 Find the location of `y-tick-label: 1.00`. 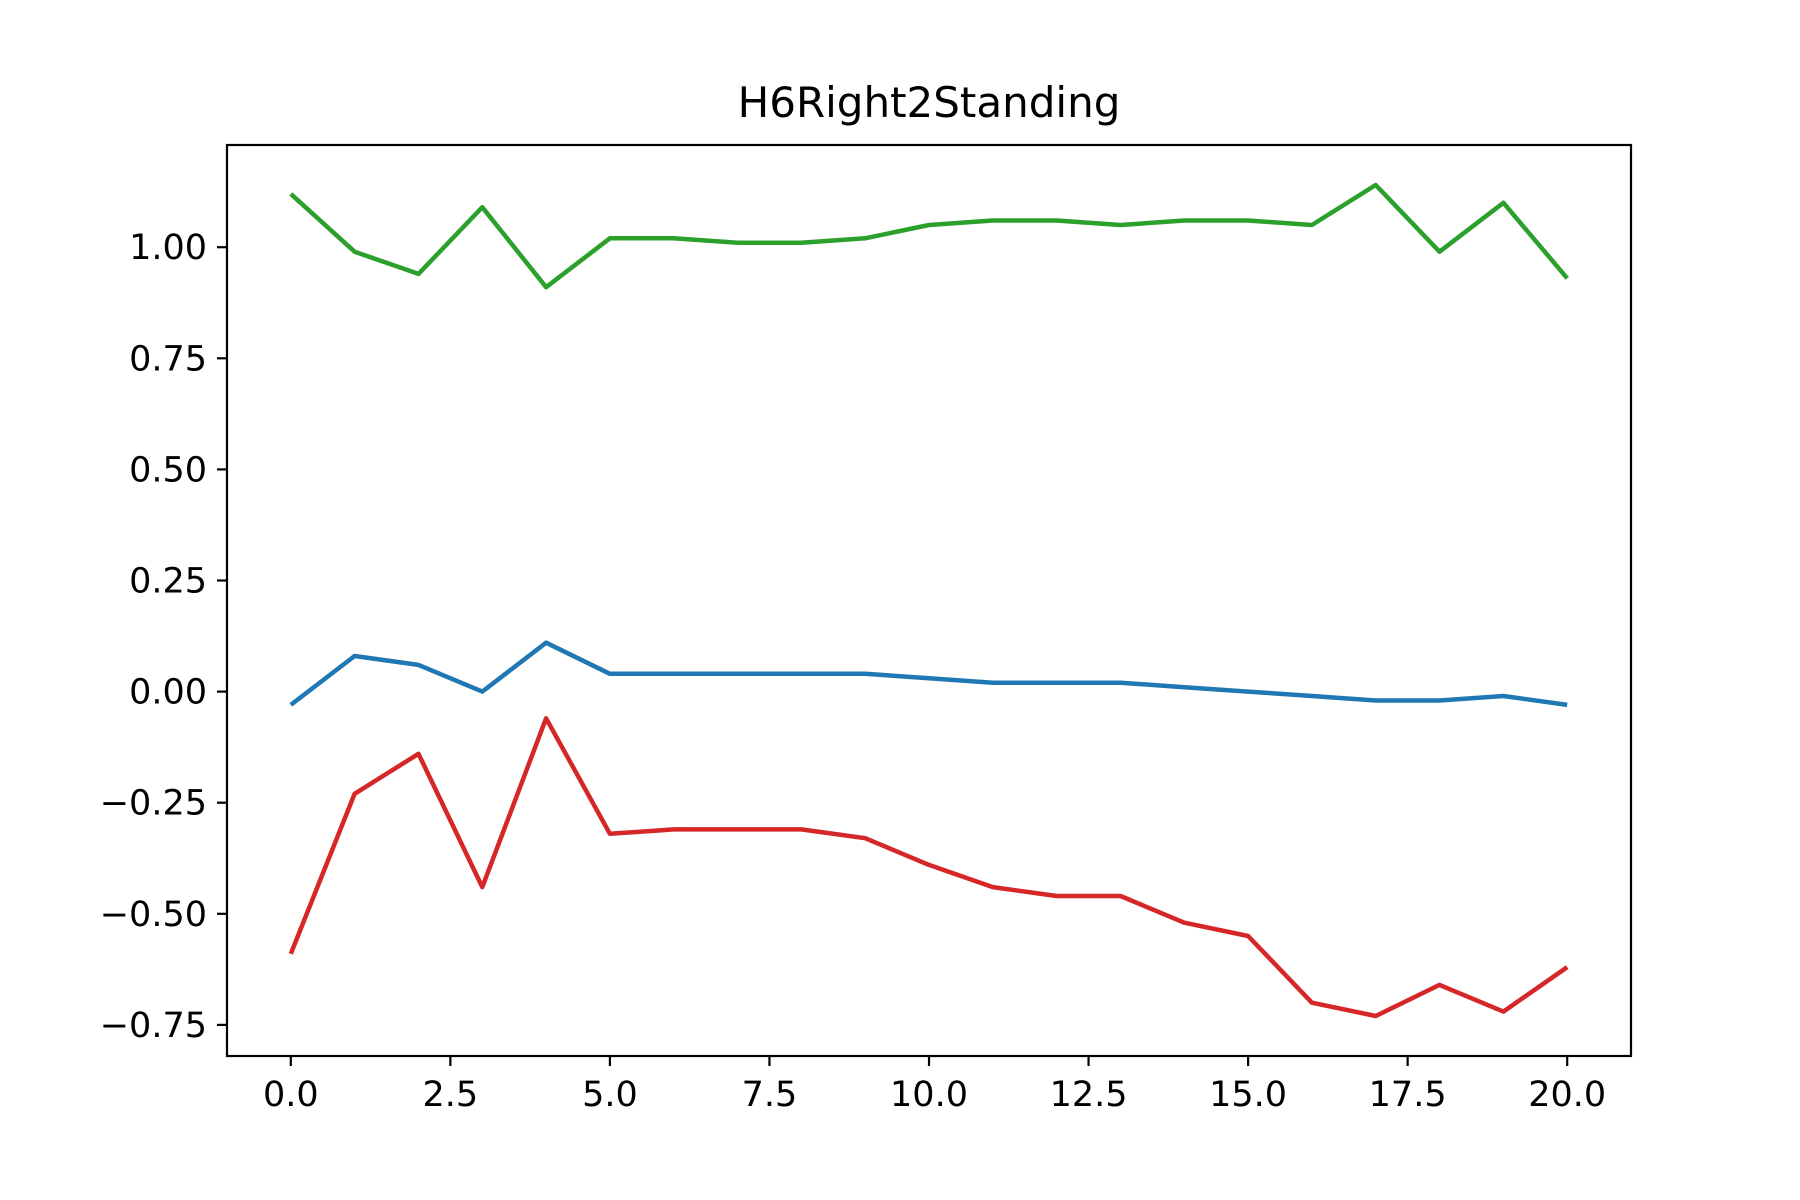

y-tick-label: 1.00 is located at coordinates (168, 248).